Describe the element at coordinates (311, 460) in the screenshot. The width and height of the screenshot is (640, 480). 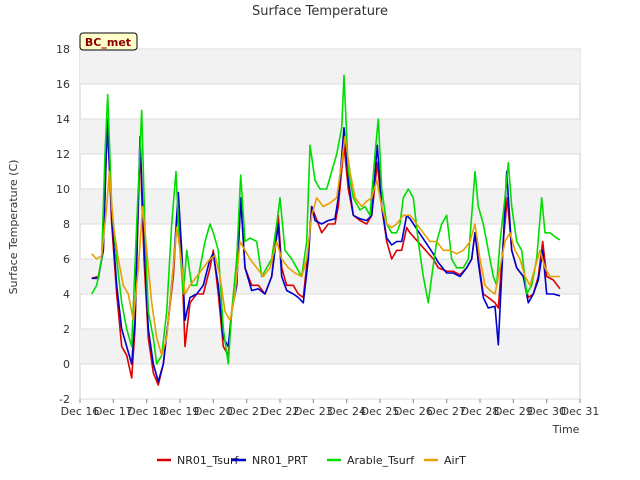
I see `legend: NR01_Tsurf NR01_PRT Arable_Tsurf AirT` at that location.